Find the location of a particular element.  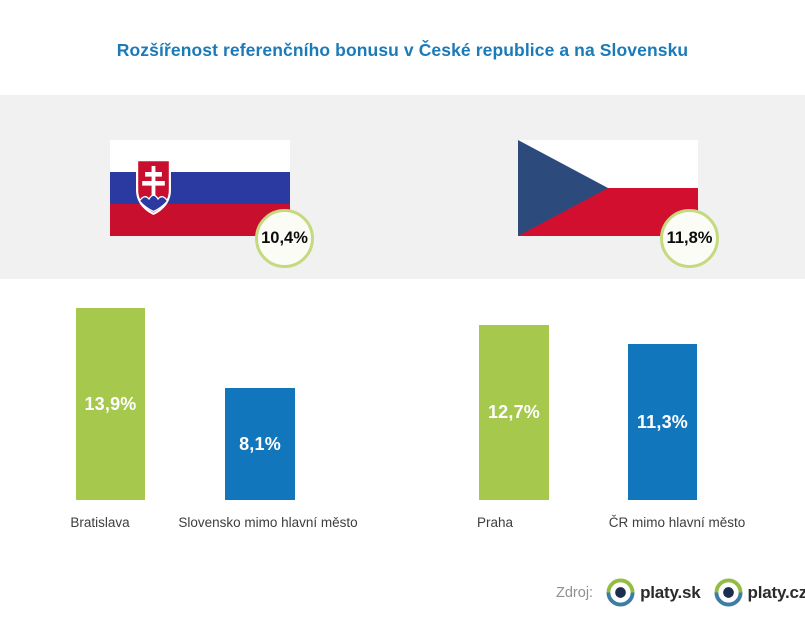

slovakia-coat-of-arms is located at coordinates (153, 187).